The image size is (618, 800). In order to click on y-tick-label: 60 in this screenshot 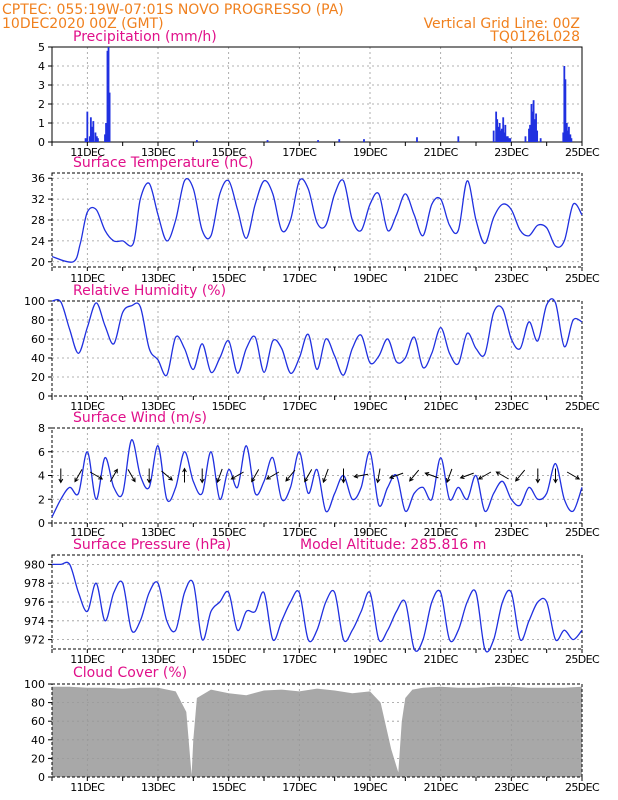, I will do `click(38, 721)`.